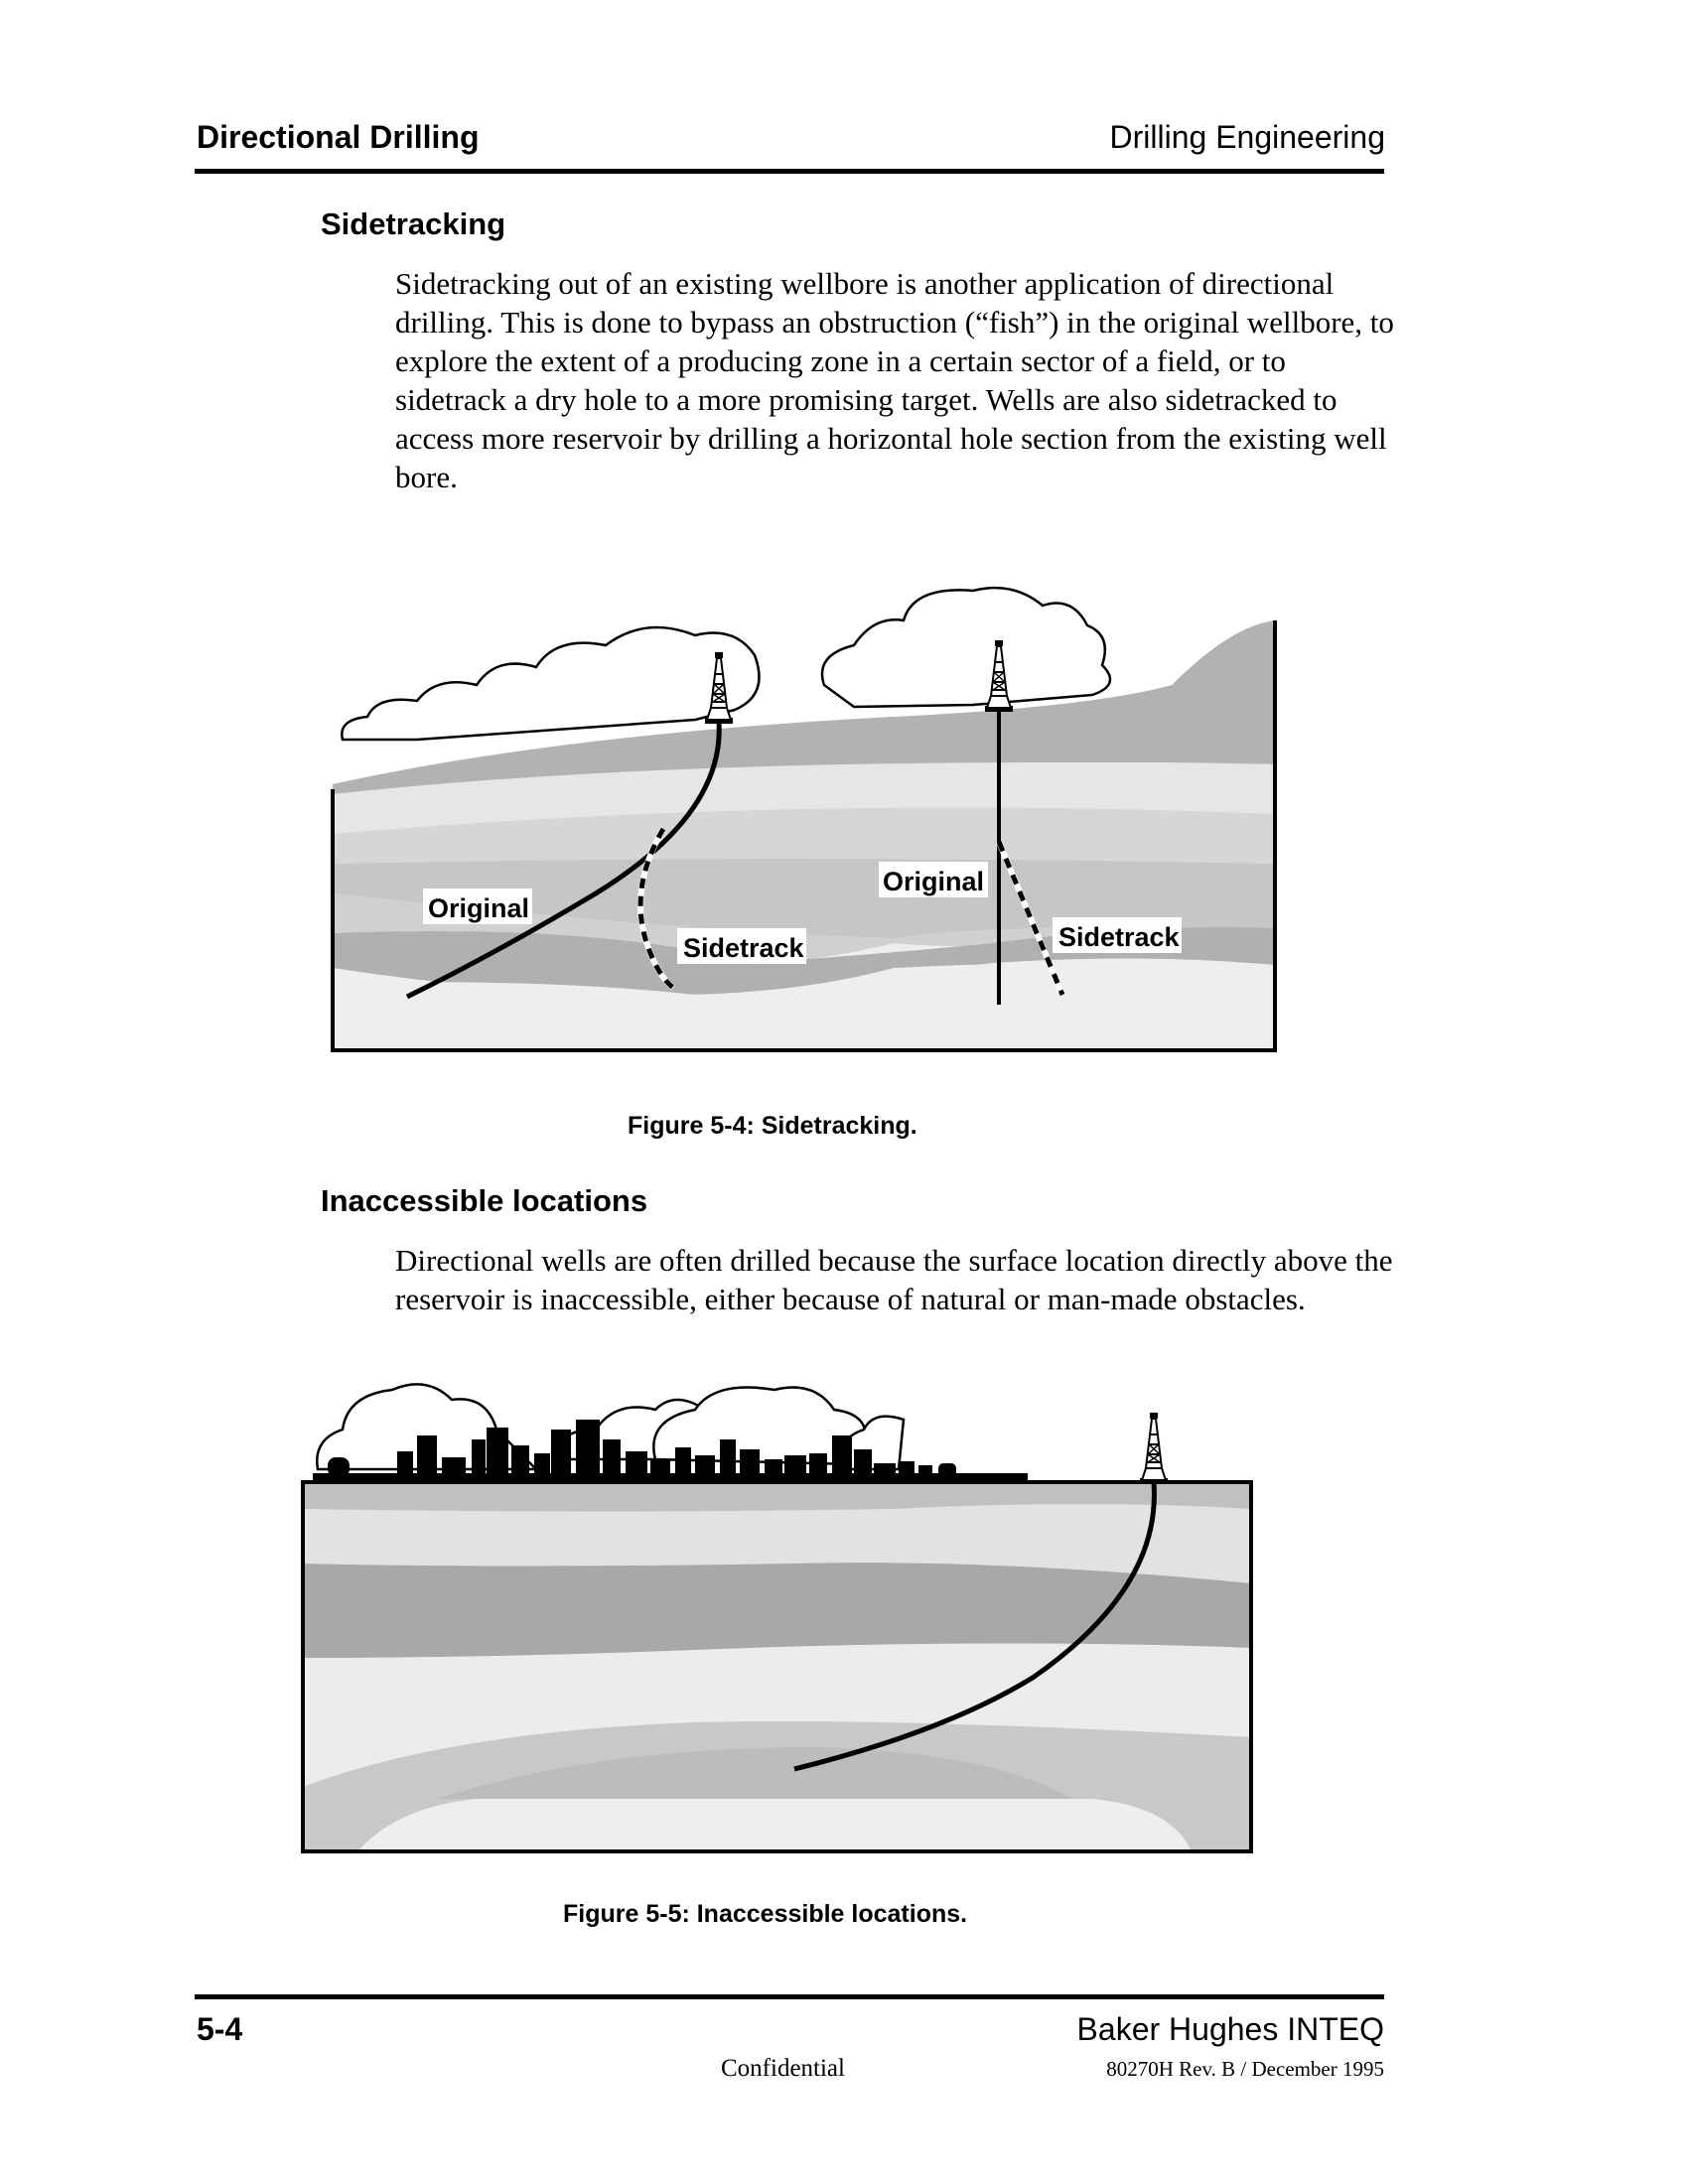  I want to click on footer-company: Baker Hughes INTEQ, so click(1230, 2029).